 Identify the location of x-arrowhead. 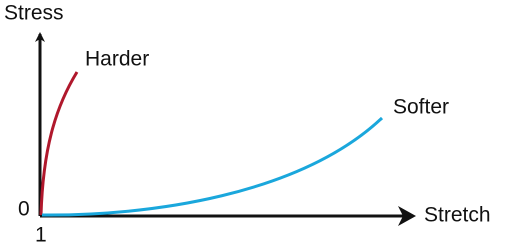
(407, 216).